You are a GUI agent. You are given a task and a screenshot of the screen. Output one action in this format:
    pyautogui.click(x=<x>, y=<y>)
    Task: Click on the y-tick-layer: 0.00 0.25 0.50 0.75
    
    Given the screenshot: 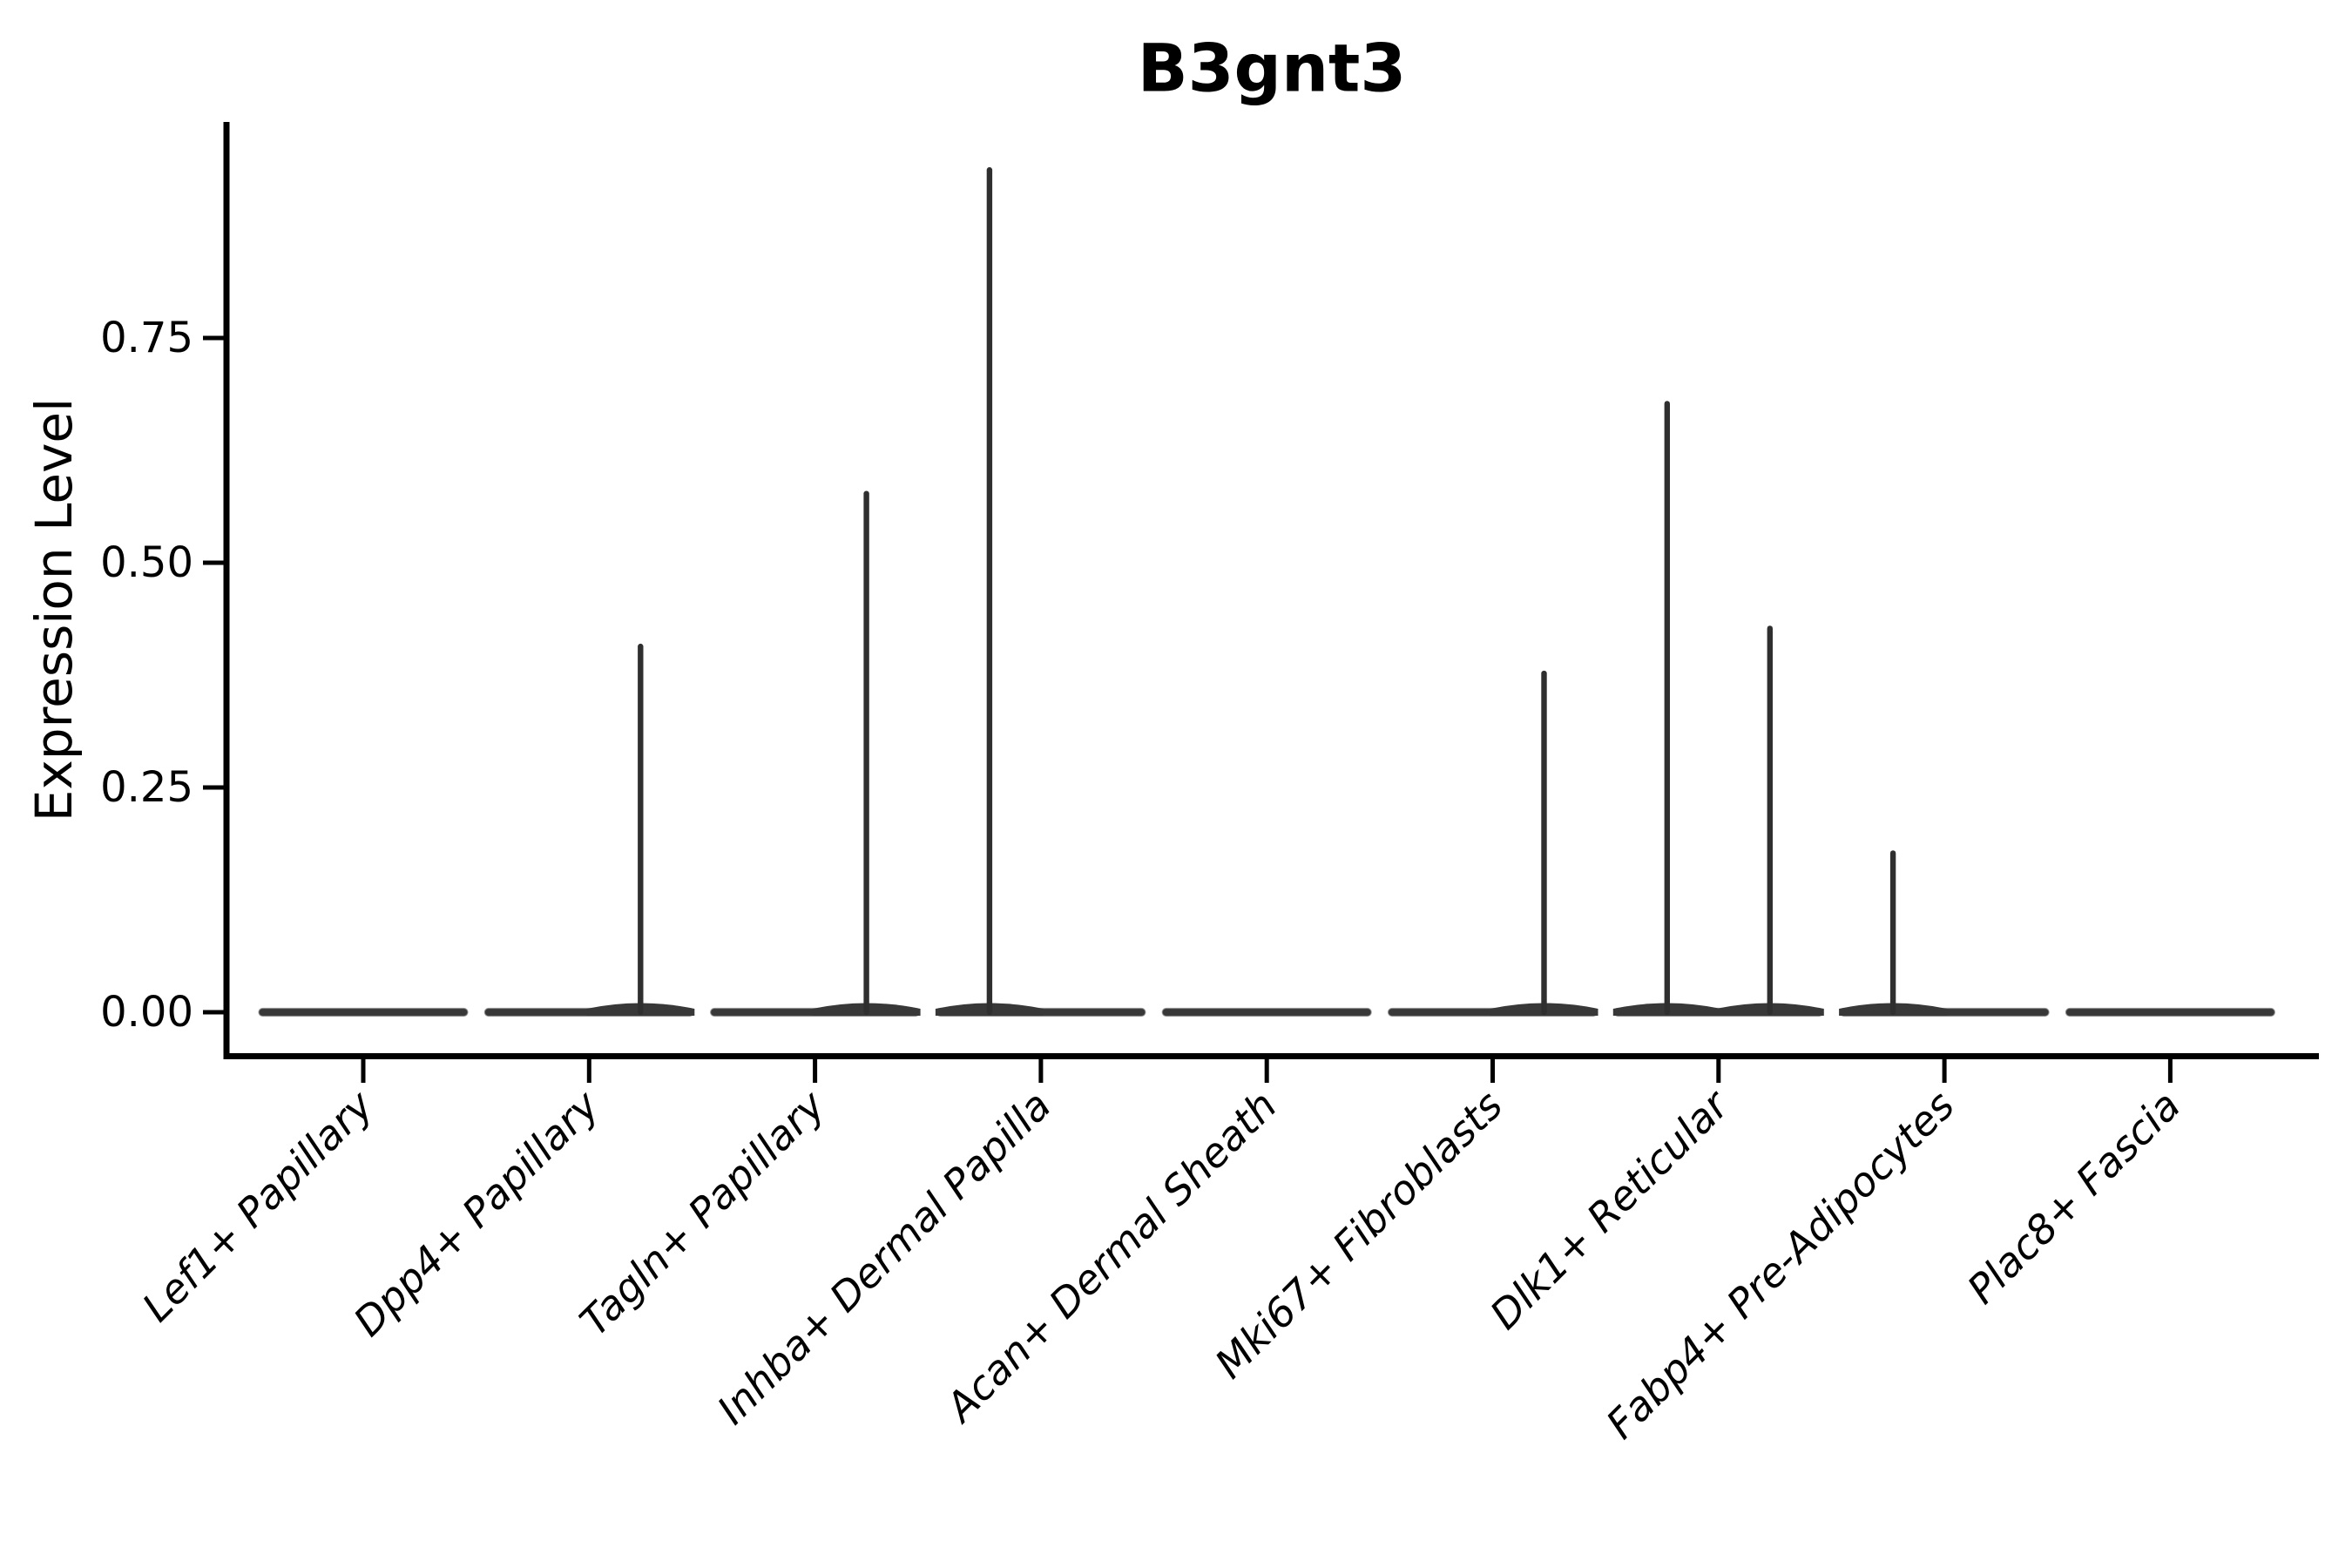 What is the action you would take?
    pyautogui.click(x=162, y=675)
    